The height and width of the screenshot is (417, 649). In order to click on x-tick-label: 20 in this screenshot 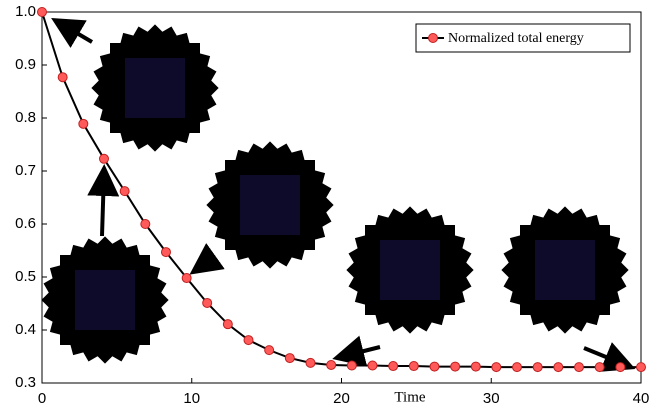, I will do `click(341, 398)`.